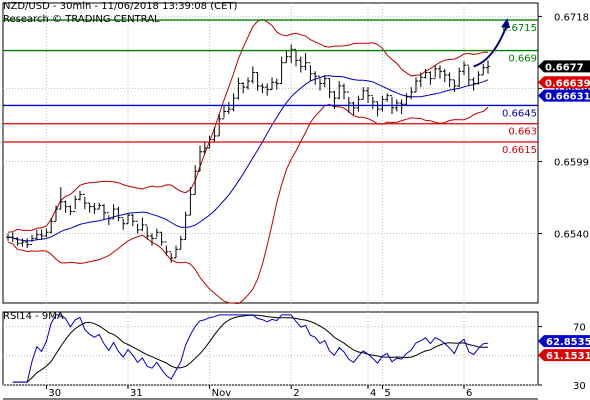 Image resolution: width=590 pixels, height=400 pixels. Describe the element at coordinates (522, 59) in the screenshot. I see `level-label-resistance: 0.669` at that location.